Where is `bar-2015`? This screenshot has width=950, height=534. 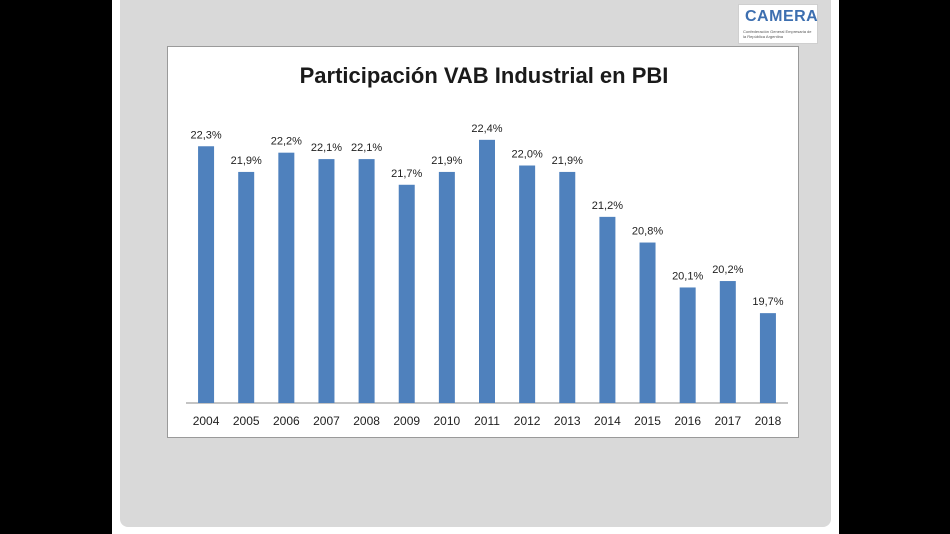
bar-2015 is located at coordinates (647, 322).